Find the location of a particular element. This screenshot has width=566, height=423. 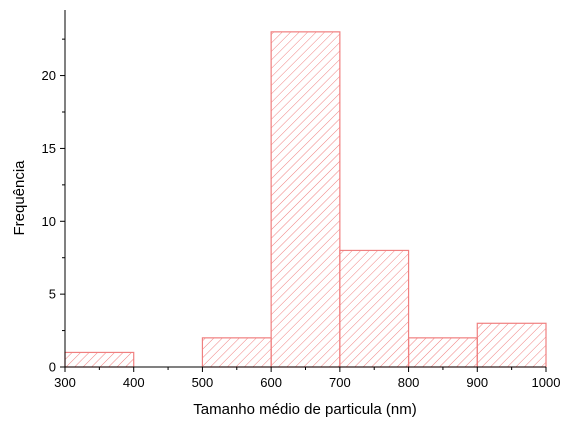

y-tick-label: 15 is located at coordinates (49, 148).